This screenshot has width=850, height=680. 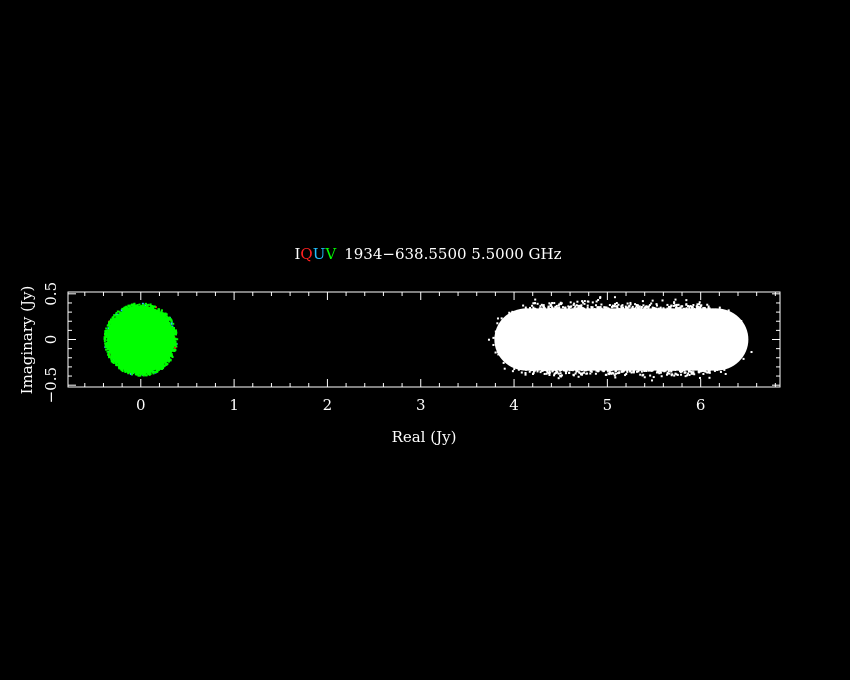 What do you see at coordinates (328, 405) in the screenshot?
I see `x-tick-label: 2` at bounding box center [328, 405].